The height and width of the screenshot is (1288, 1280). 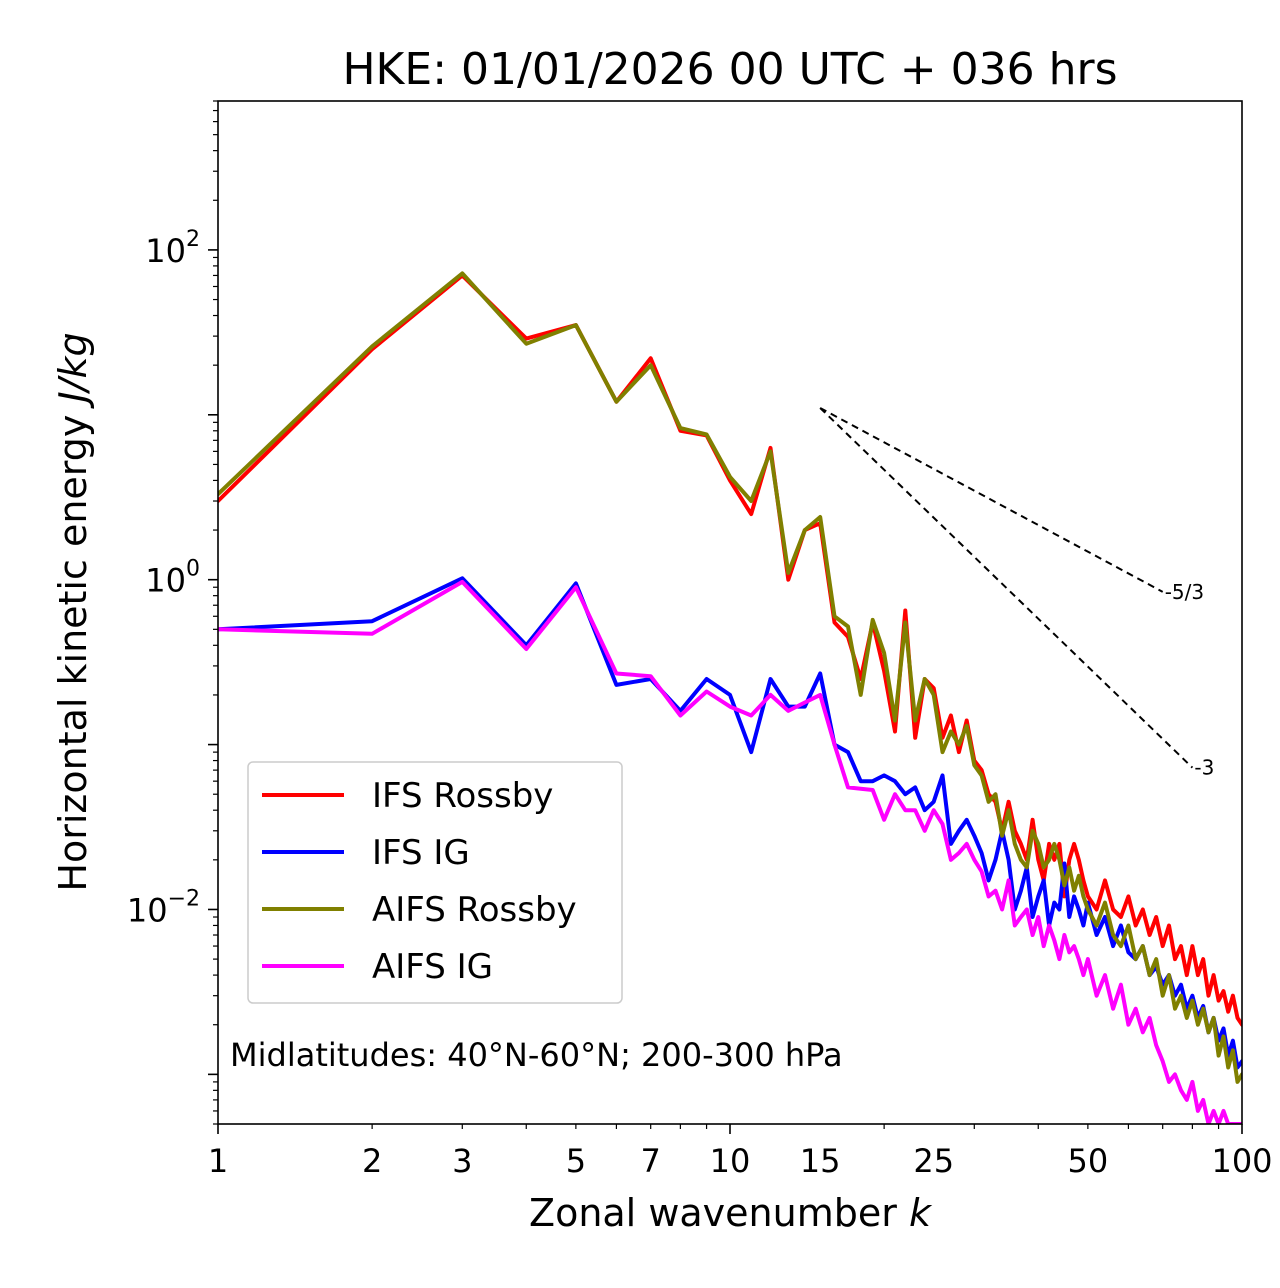 I want to click on reference-slopes: -5/3 -3, so click(x=1016, y=593).